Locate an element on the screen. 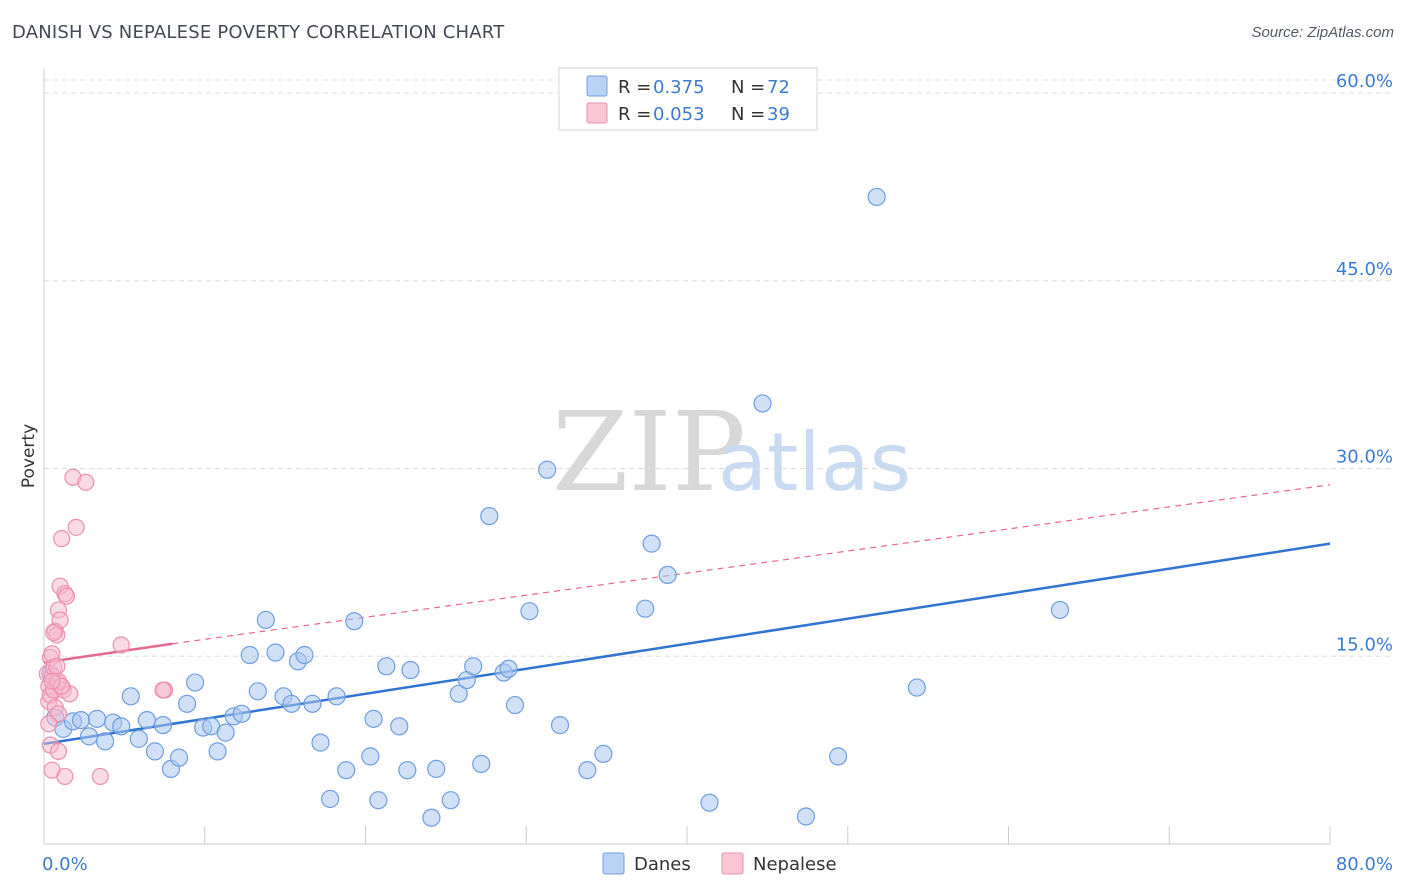 The image size is (1406, 892). nepalese-trend-line-solid is located at coordinates (108, 653).